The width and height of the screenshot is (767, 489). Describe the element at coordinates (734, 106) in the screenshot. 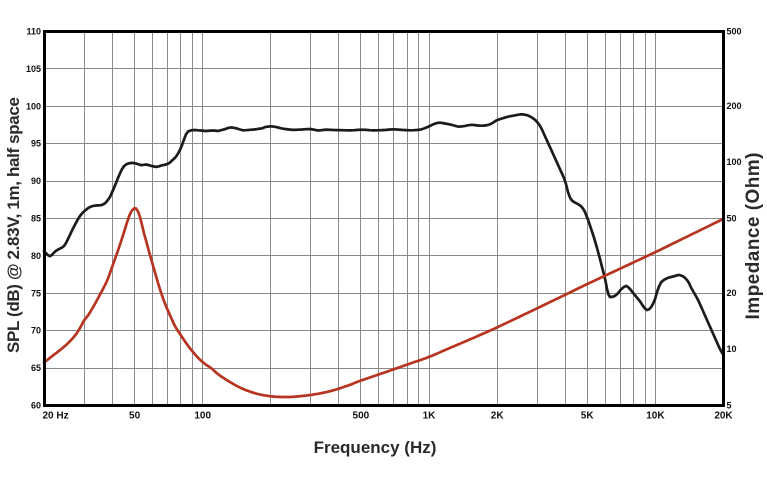

I see `svg-text: 200` at that location.